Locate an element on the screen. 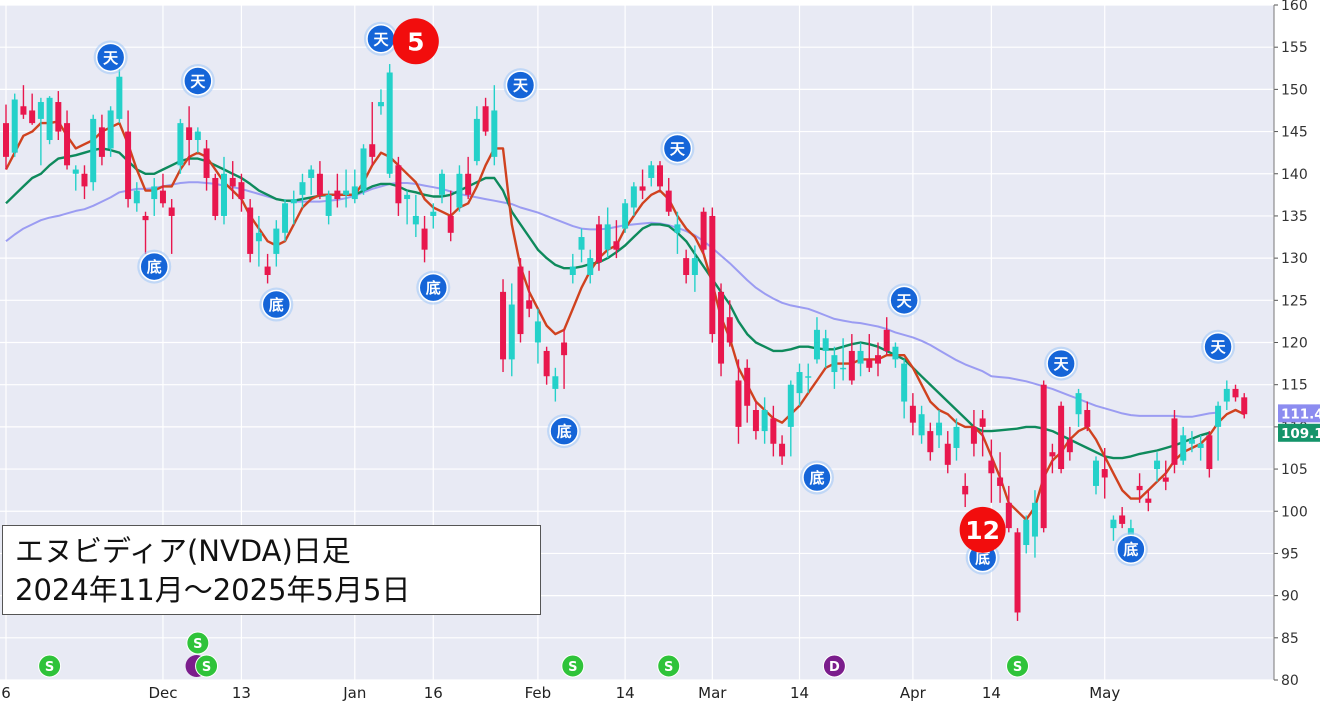 The width and height of the screenshot is (1320, 717). x-tick-label: Mar is located at coordinates (712, 693).